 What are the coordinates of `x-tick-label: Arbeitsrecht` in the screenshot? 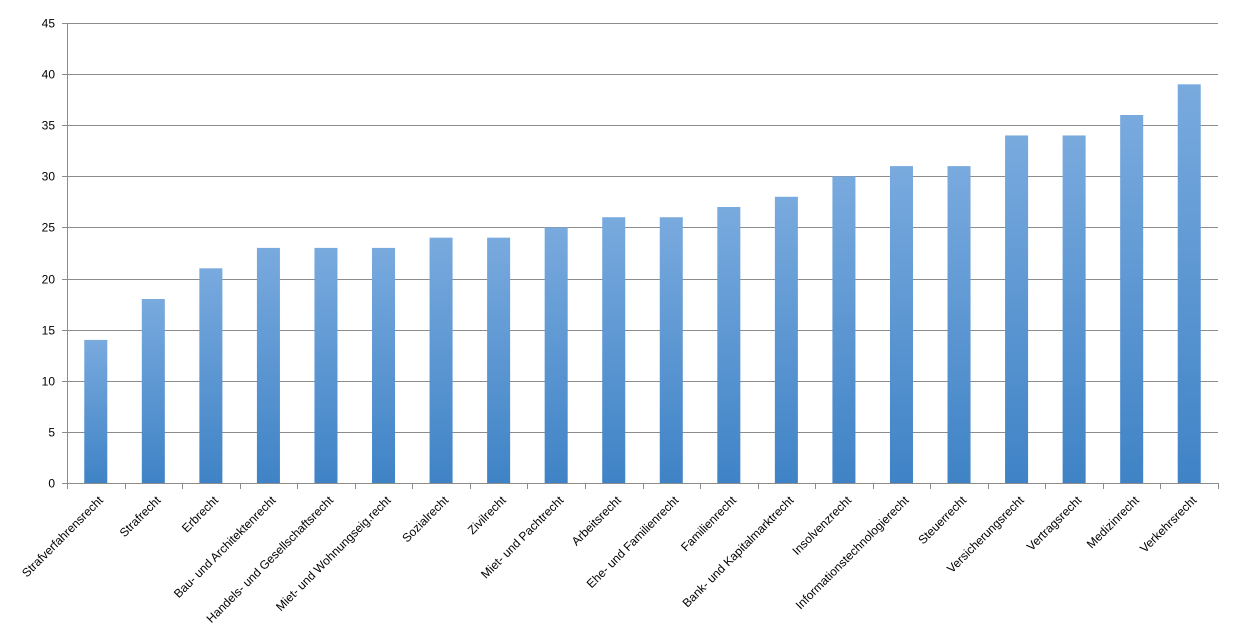 It's located at (597, 521).